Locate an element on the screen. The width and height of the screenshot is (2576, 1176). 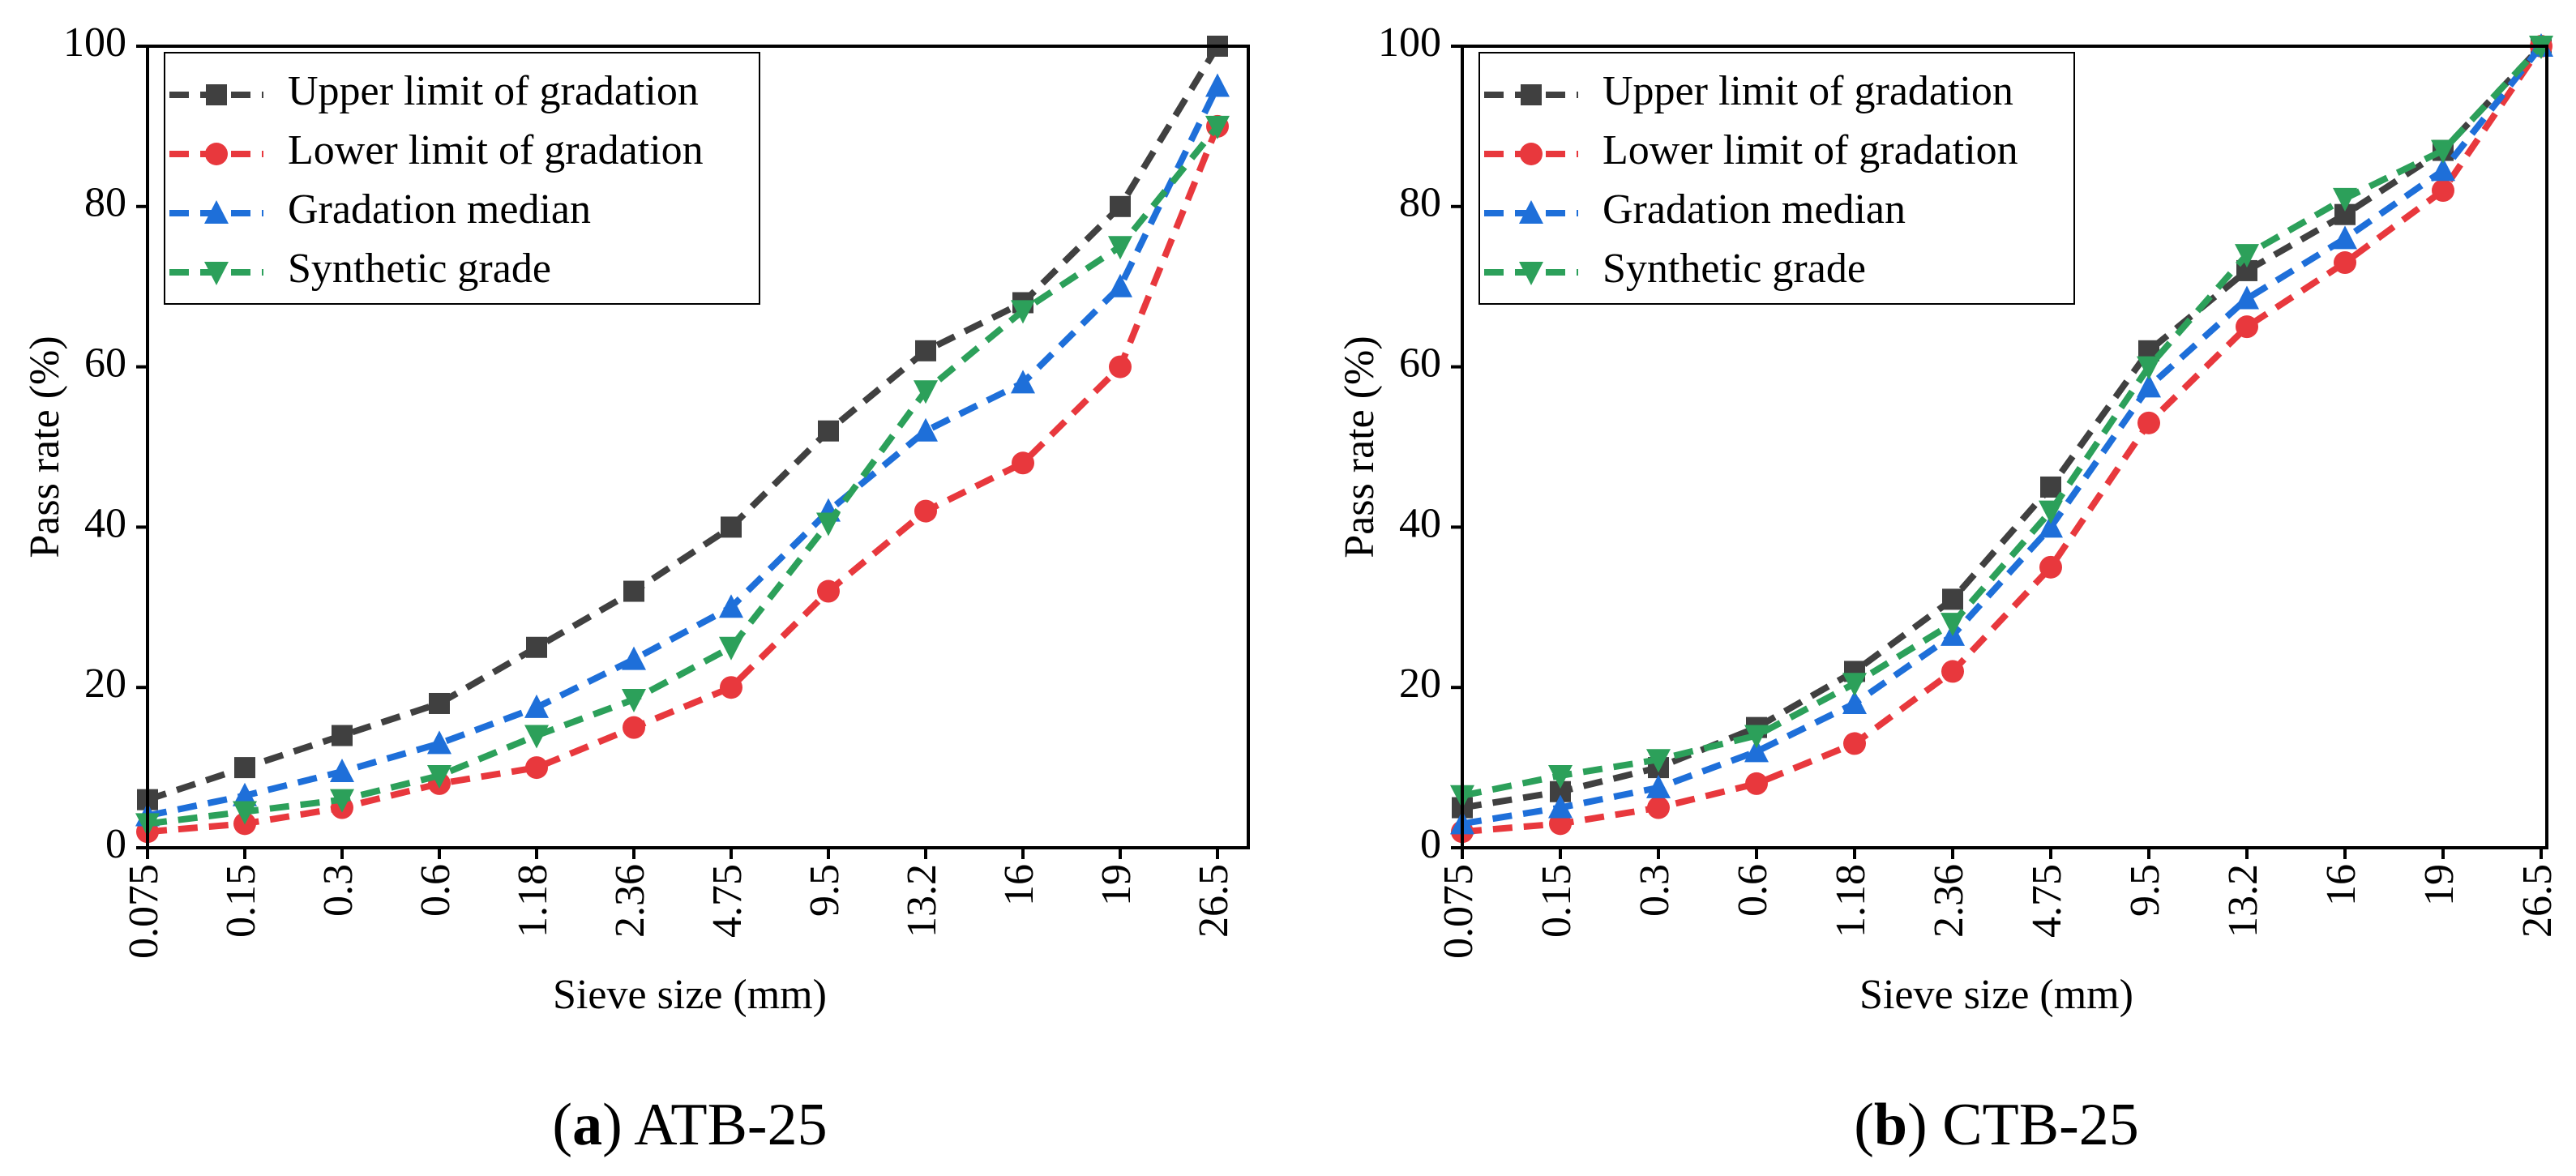
y-tick-label: 40 is located at coordinates (1420, 523).